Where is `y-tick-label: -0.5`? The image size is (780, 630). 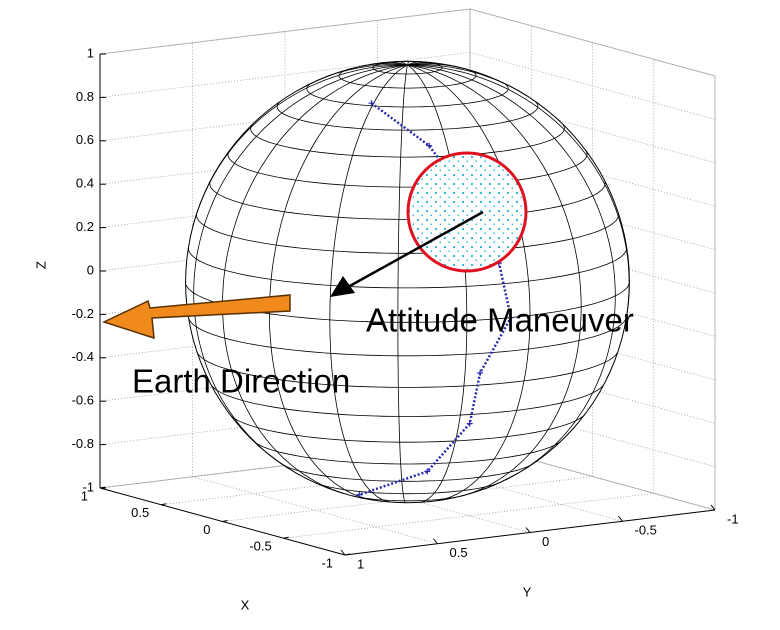
y-tick-label: -0.5 is located at coordinates (646, 530).